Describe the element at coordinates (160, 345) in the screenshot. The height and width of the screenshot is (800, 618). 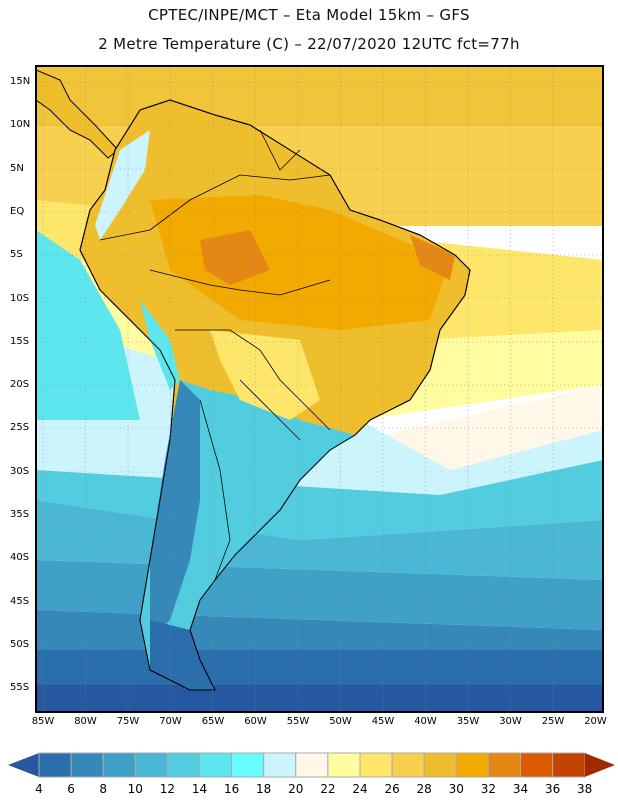
I see `andes-central-cool` at that location.